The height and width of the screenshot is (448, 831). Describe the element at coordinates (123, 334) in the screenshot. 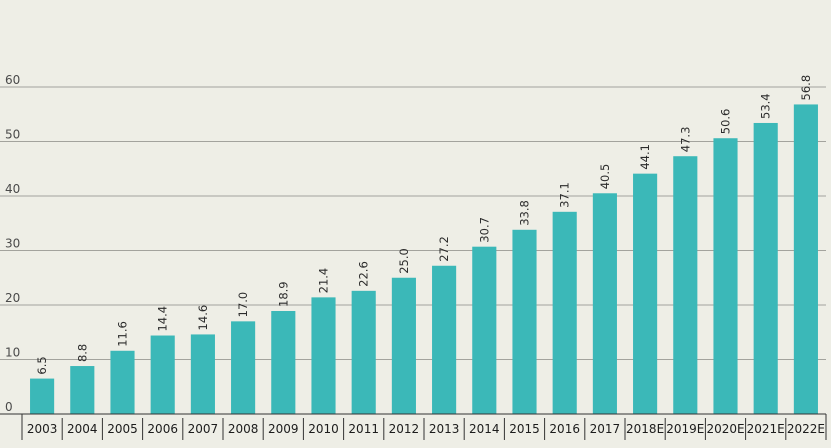

I see `data-label: 11.6` at that location.